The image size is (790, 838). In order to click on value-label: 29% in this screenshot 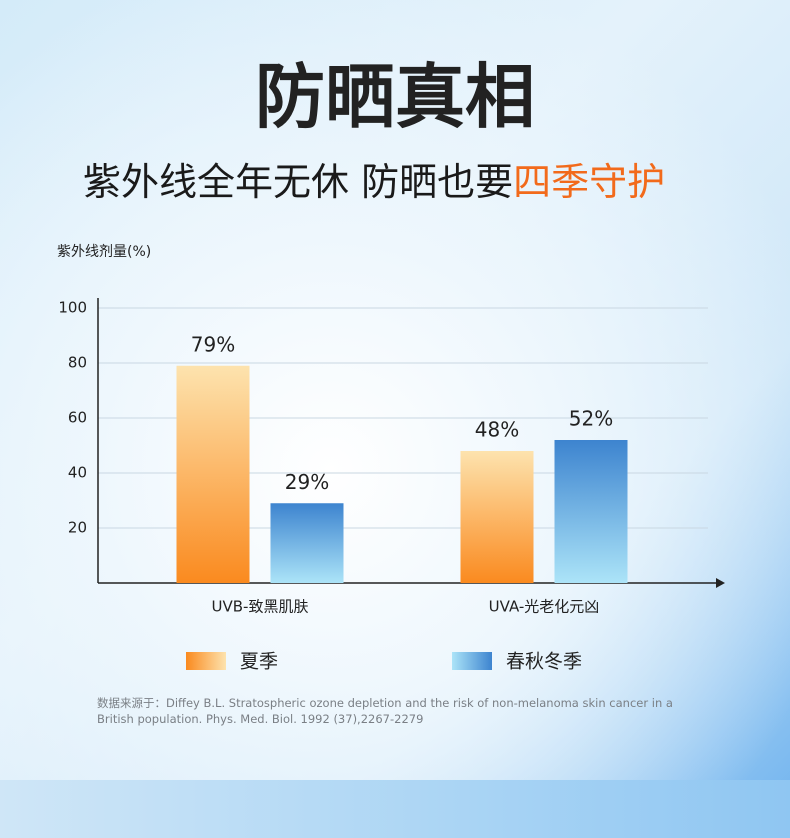, I will do `click(307, 482)`.